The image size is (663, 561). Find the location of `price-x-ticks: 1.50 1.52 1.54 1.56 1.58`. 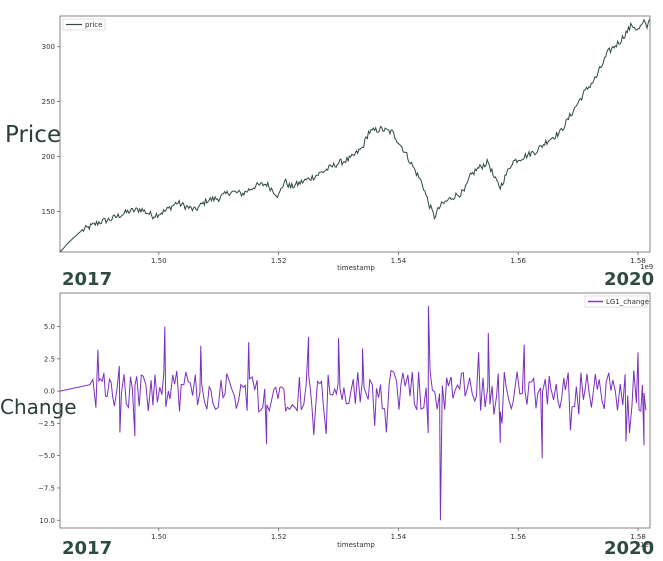

price-x-ticks: 1.50 1.52 1.54 1.56 1.58 is located at coordinates (398, 258).